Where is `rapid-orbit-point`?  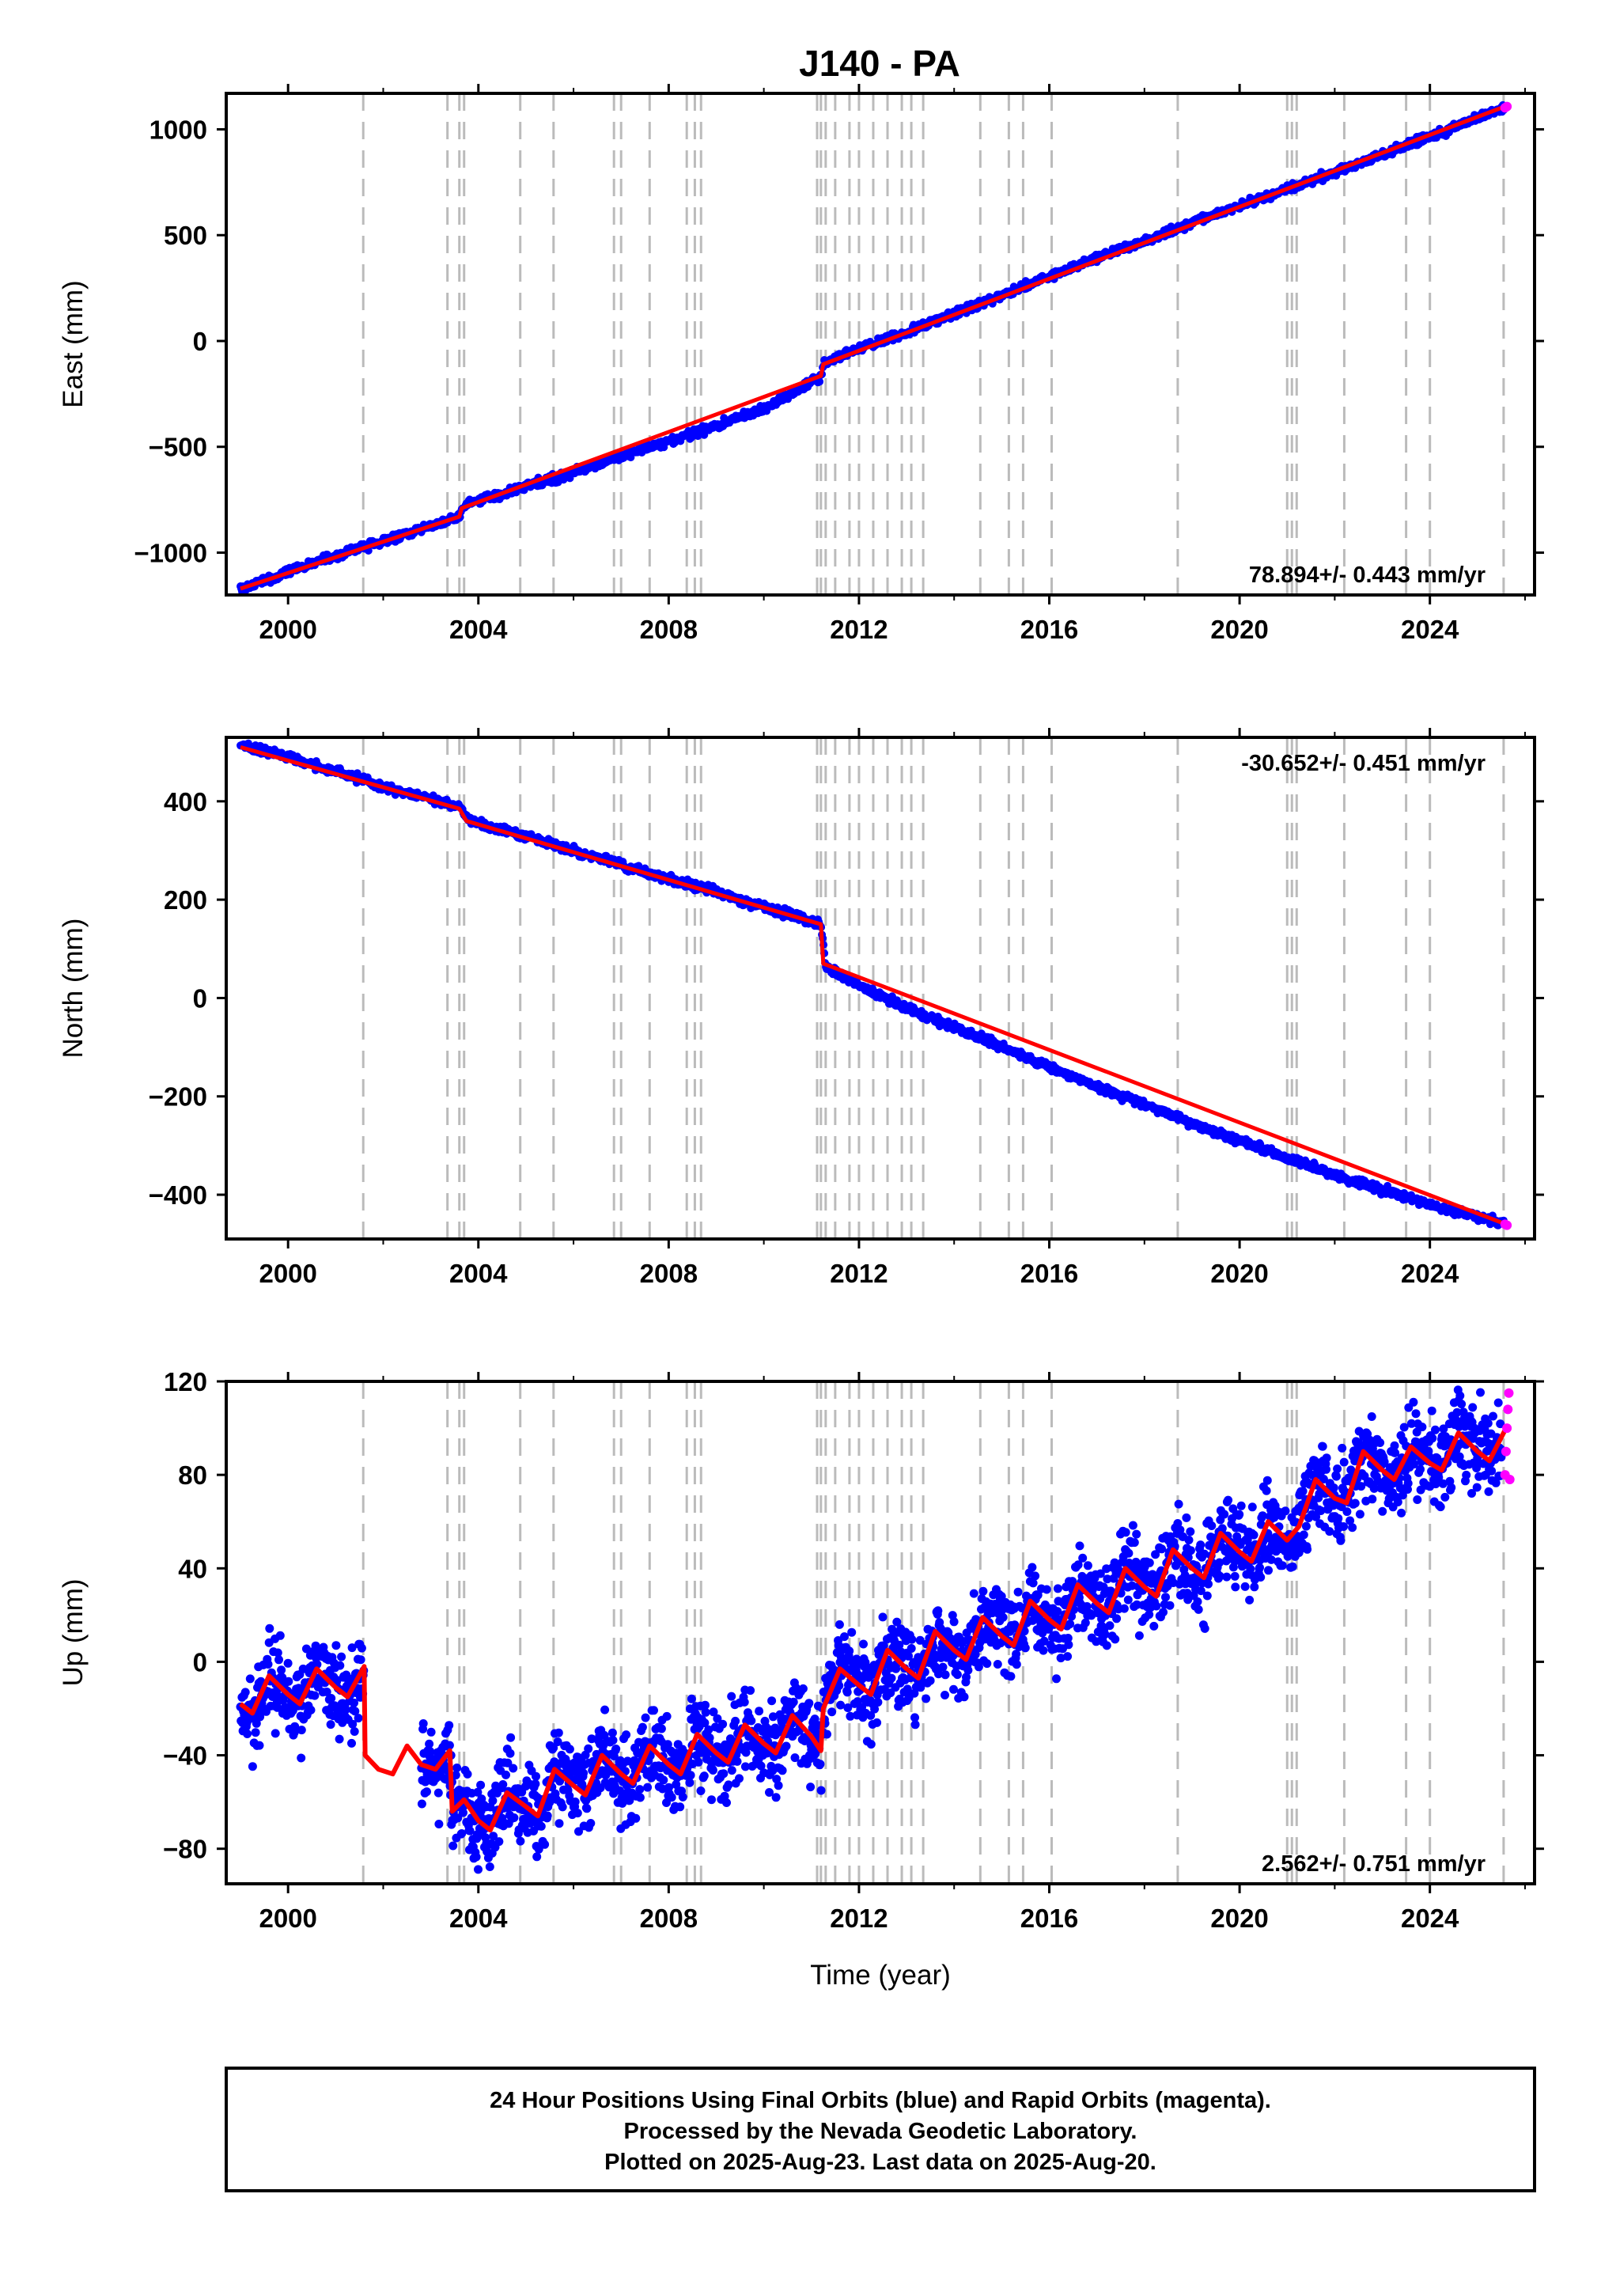 rapid-orbit-point is located at coordinates (1507, 106).